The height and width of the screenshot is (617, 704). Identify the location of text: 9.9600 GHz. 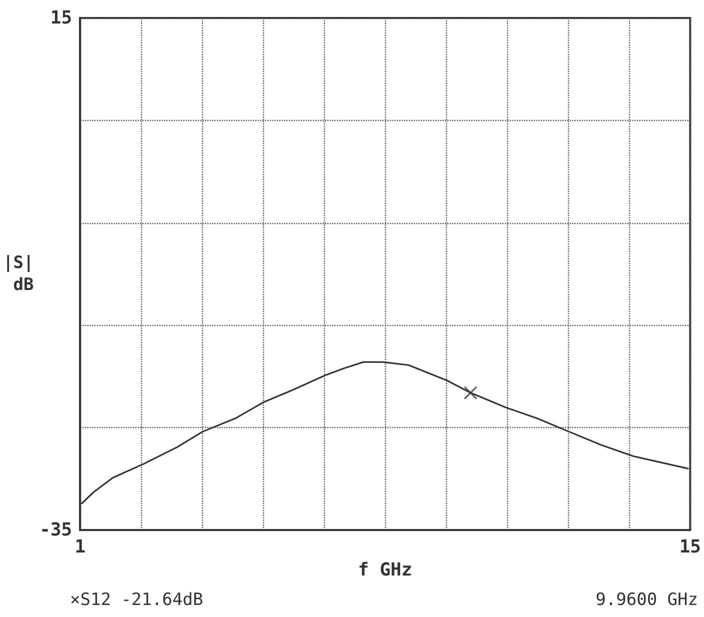
(647, 600).